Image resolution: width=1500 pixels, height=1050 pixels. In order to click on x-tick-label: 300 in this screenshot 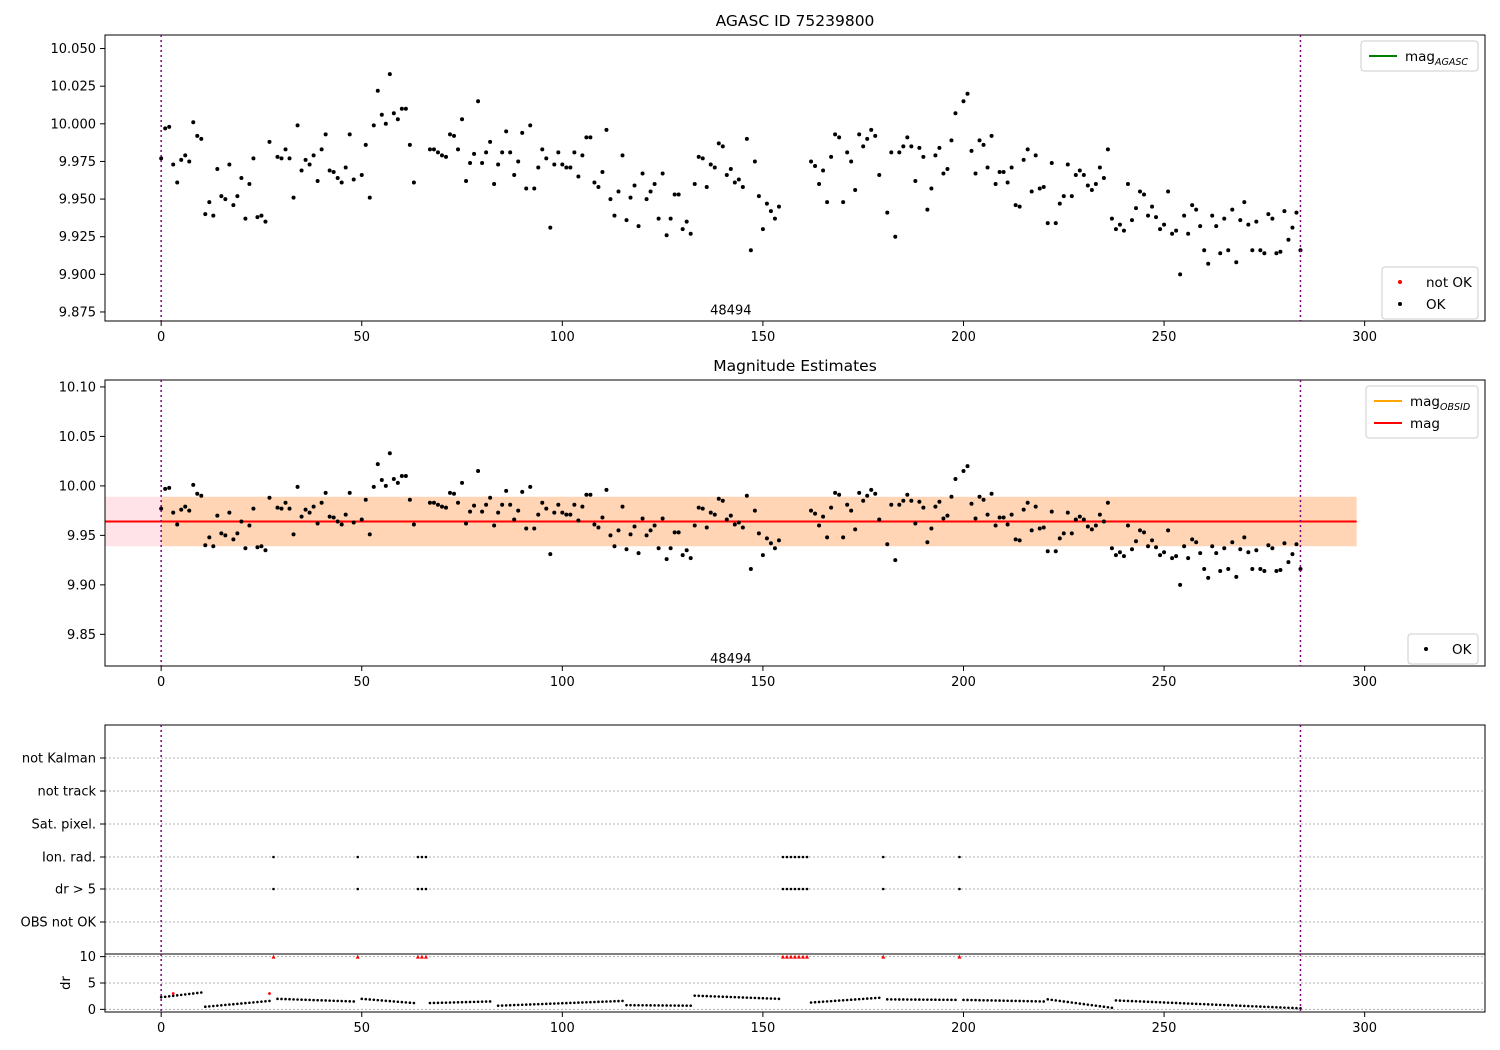, I will do `click(1364, 337)`.